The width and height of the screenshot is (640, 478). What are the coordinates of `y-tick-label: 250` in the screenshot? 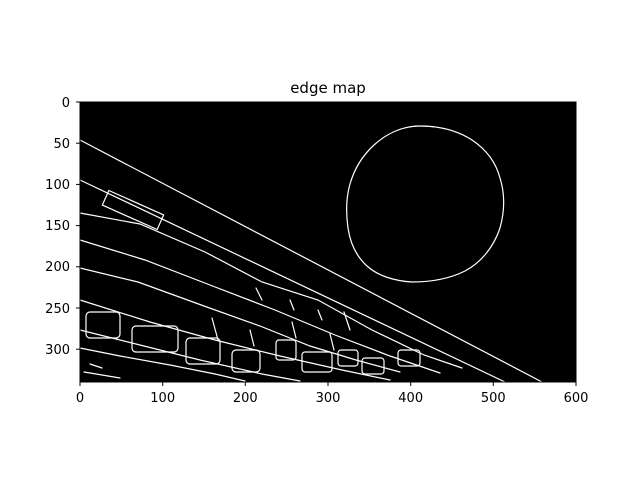 It's located at (57, 309).